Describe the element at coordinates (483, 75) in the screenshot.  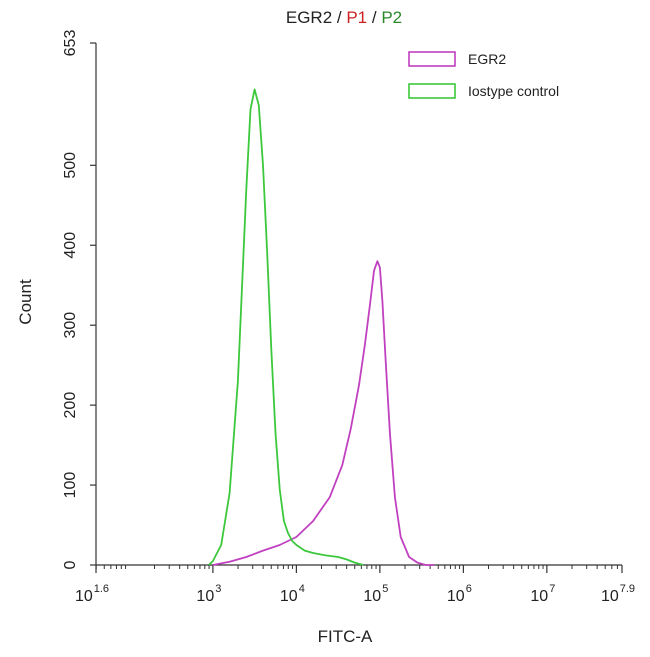
I see `legend: EGR2 Iostype control` at that location.